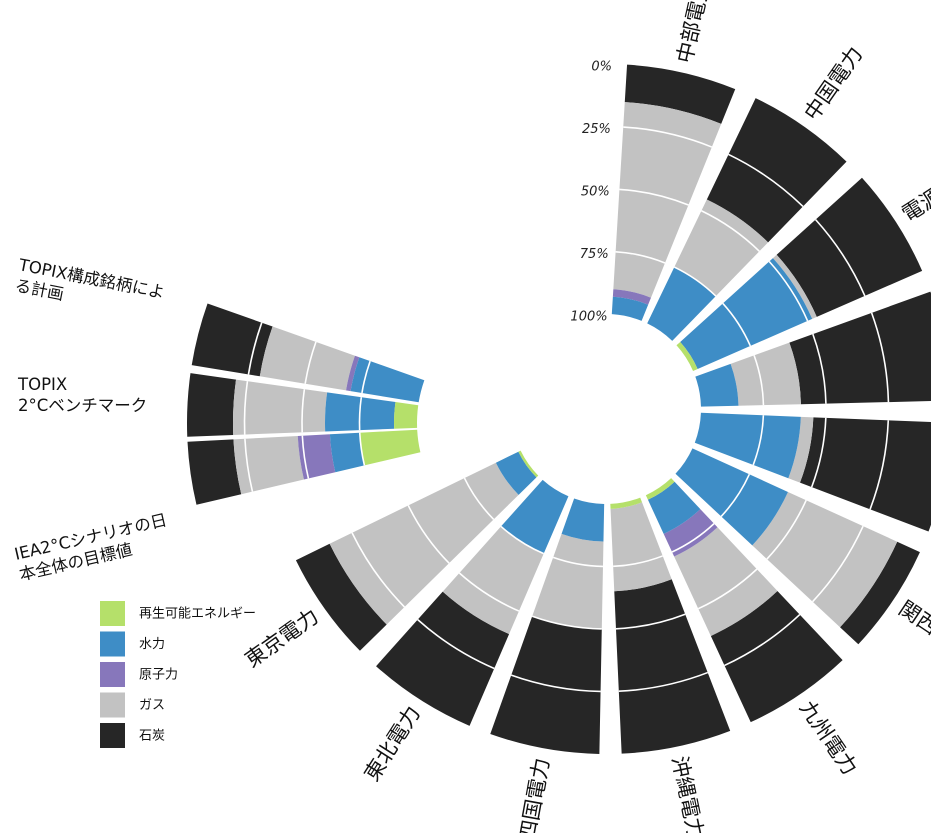  I want to click on axis-ticks: 0% 25% 50% 75% 100%, so click(591, 192).